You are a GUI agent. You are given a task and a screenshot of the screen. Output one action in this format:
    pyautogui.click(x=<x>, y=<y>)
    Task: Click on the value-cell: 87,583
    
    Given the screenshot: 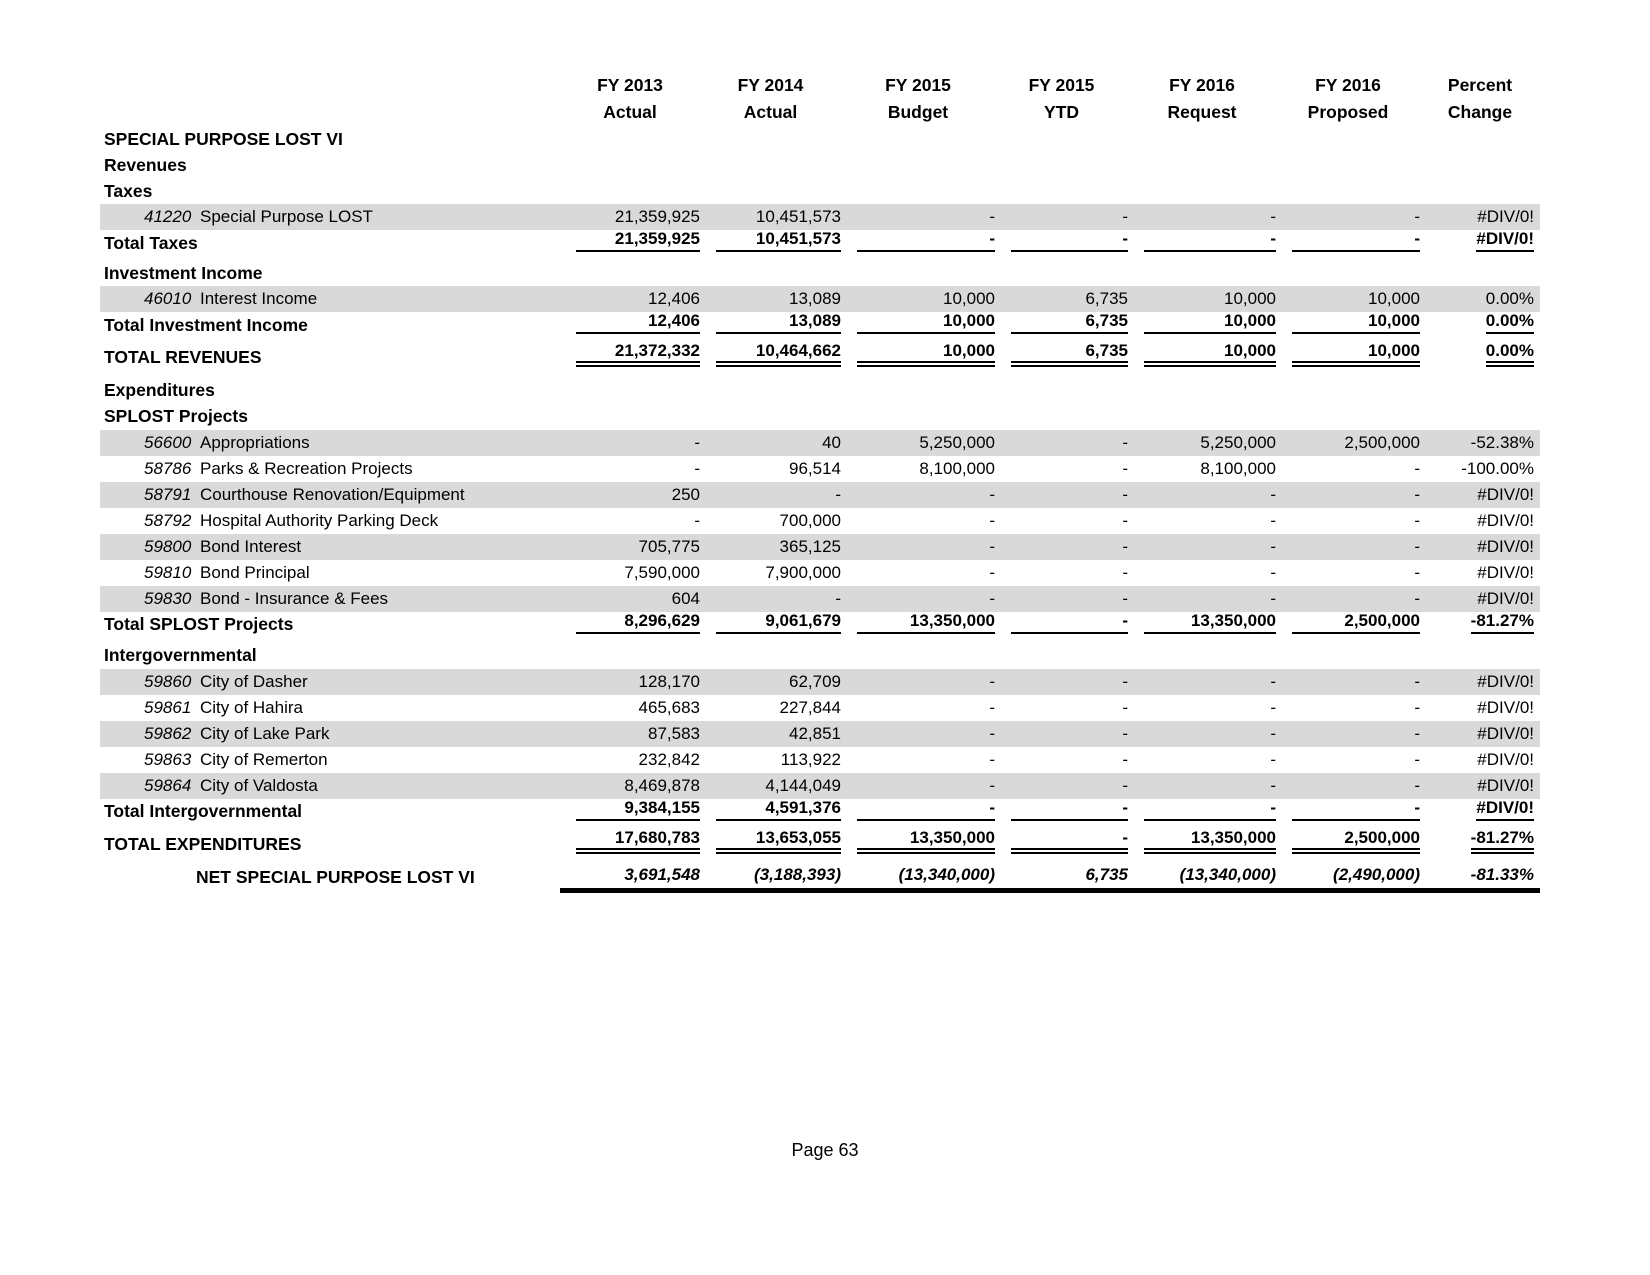 What is the action you would take?
    pyautogui.click(x=630, y=733)
    